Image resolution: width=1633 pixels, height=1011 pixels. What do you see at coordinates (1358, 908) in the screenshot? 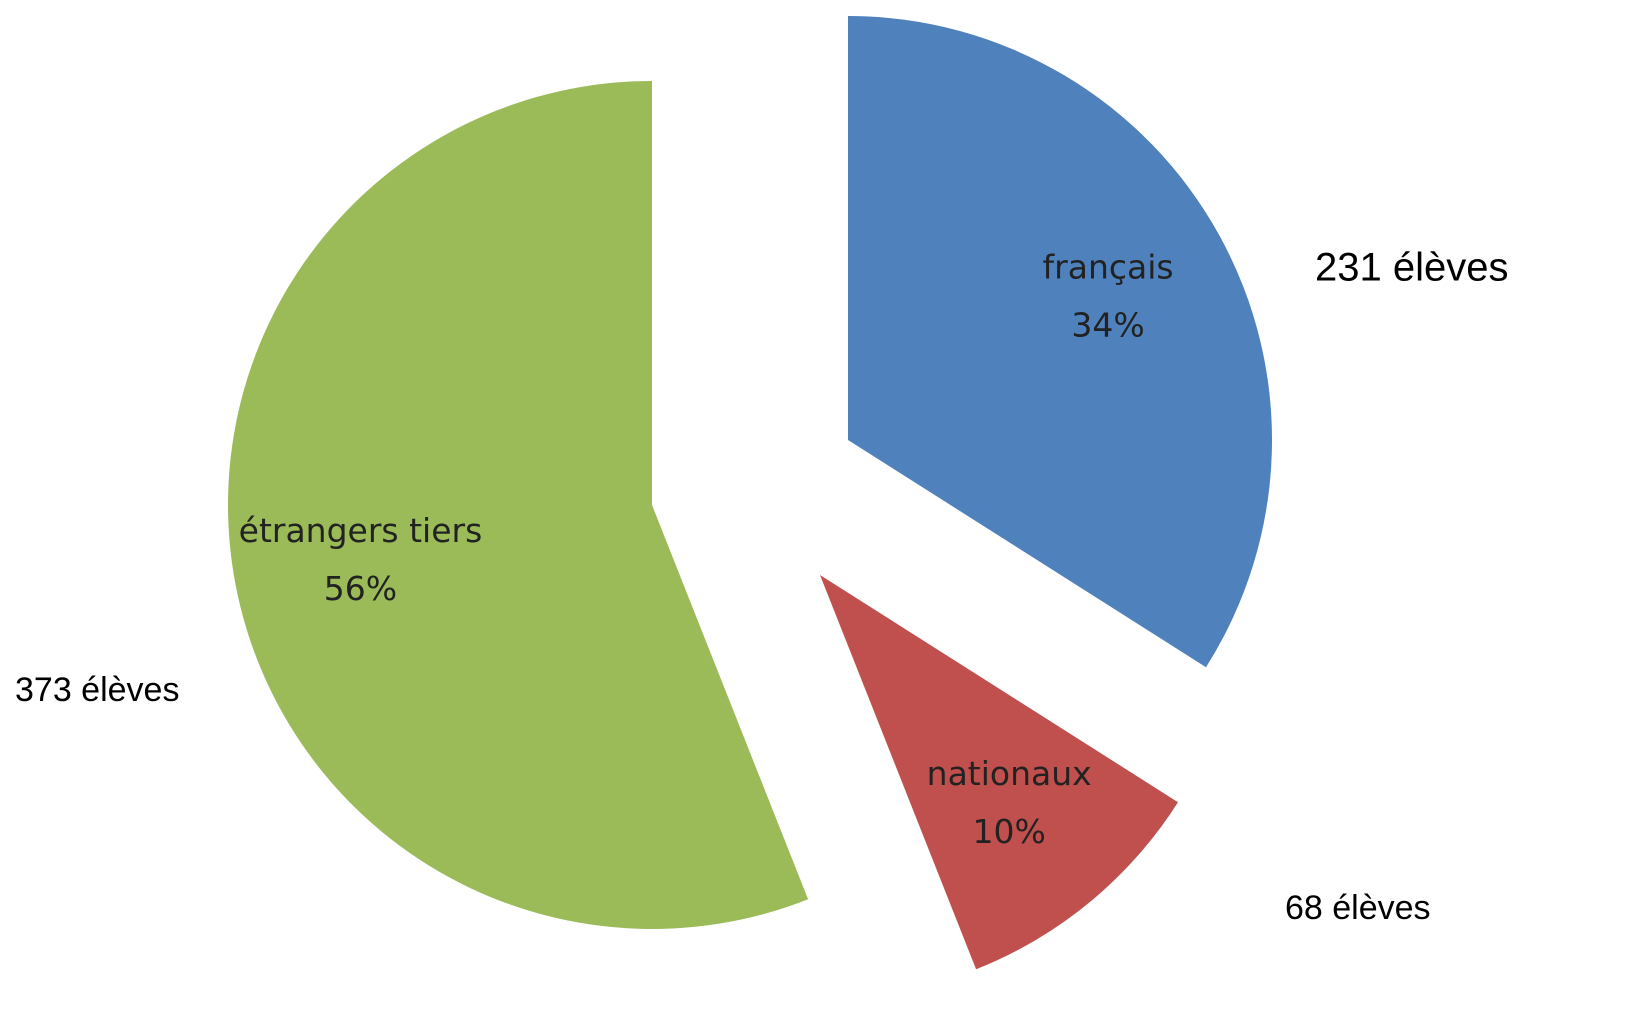
I see `annotation: 68 élèves` at bounding box center [1358, 908].